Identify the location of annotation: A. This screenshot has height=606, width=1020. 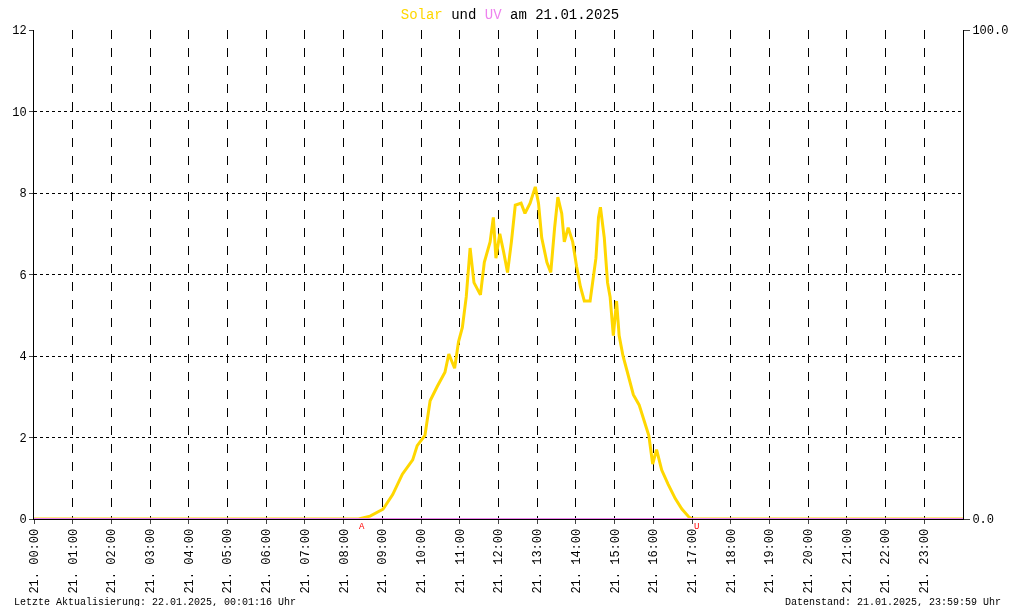
(362, 527).